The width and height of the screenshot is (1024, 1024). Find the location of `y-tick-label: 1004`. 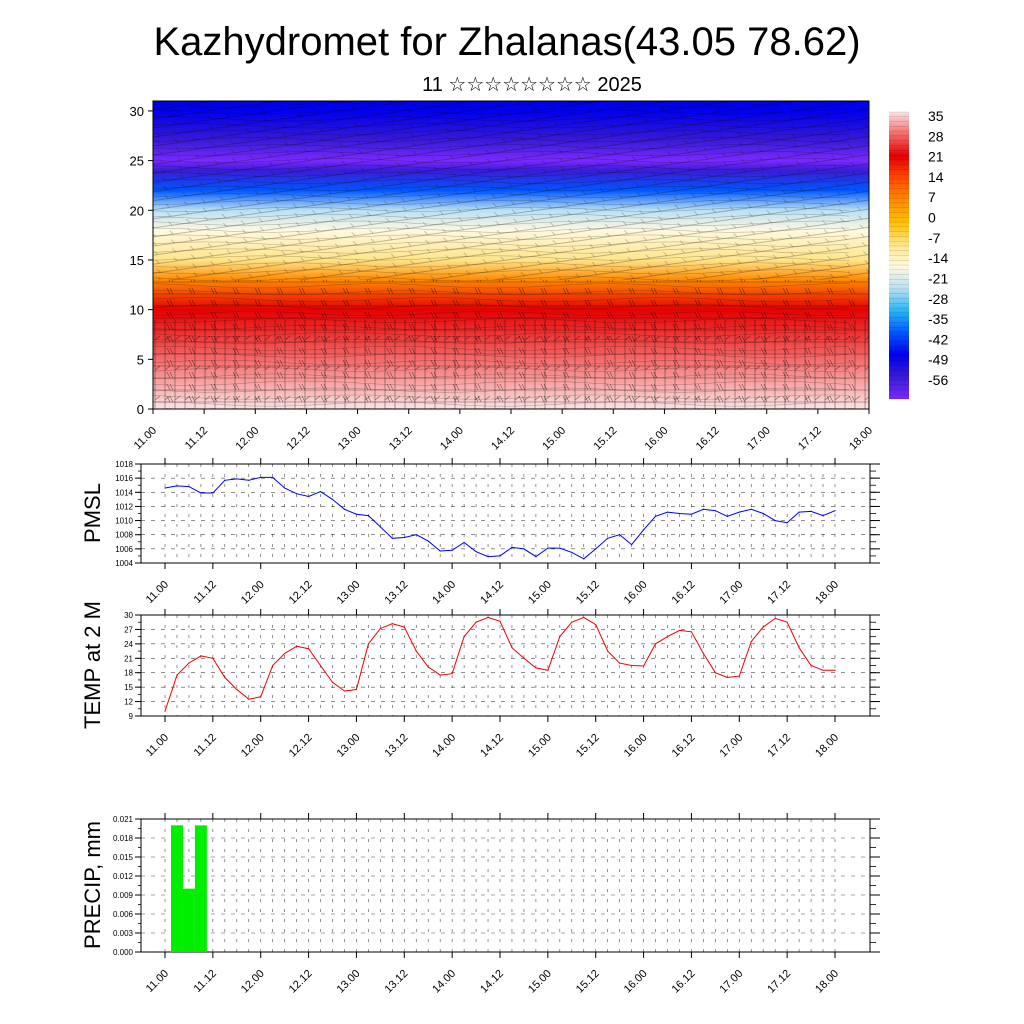

y-tick-label: 1004 is located at coordinates (124, 563).